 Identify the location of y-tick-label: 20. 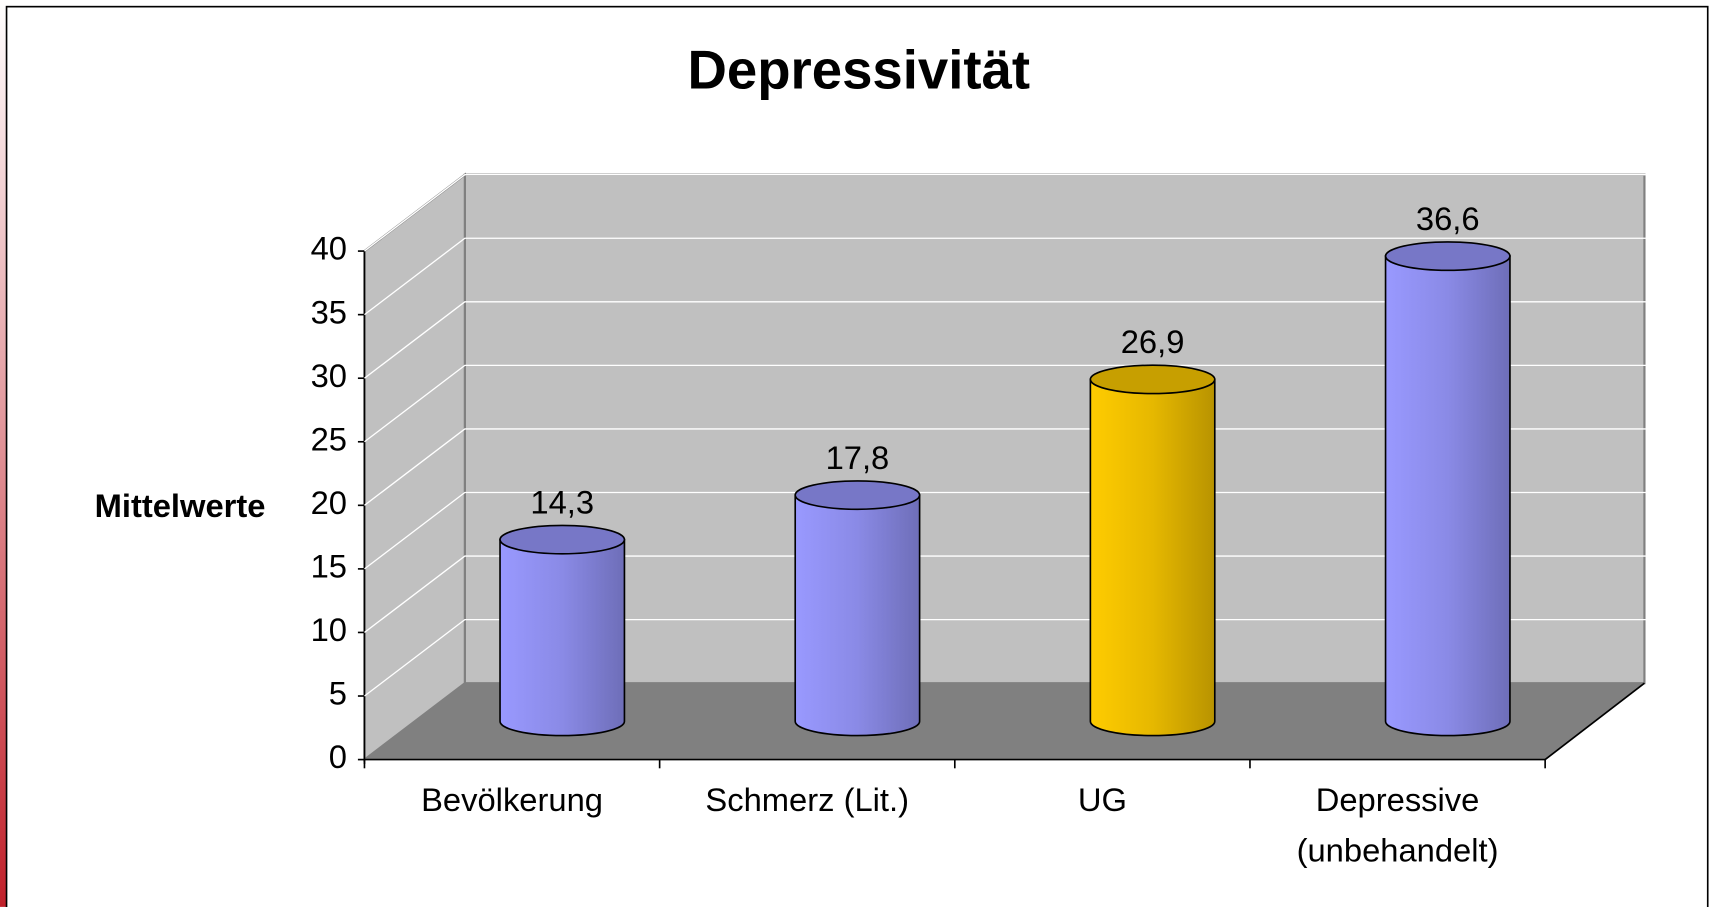
(329, 502).